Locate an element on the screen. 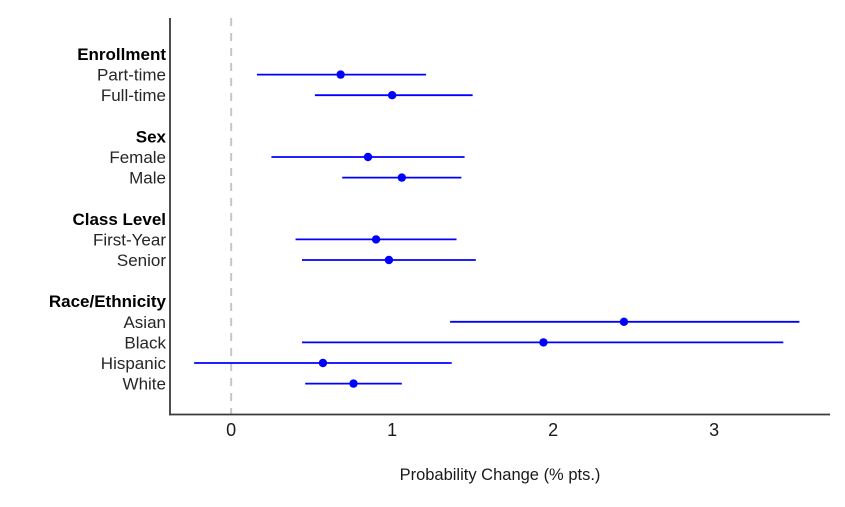 The height and width of the screenshot is (507, 845). row-label: Asian is located at coordinates (144, 322).